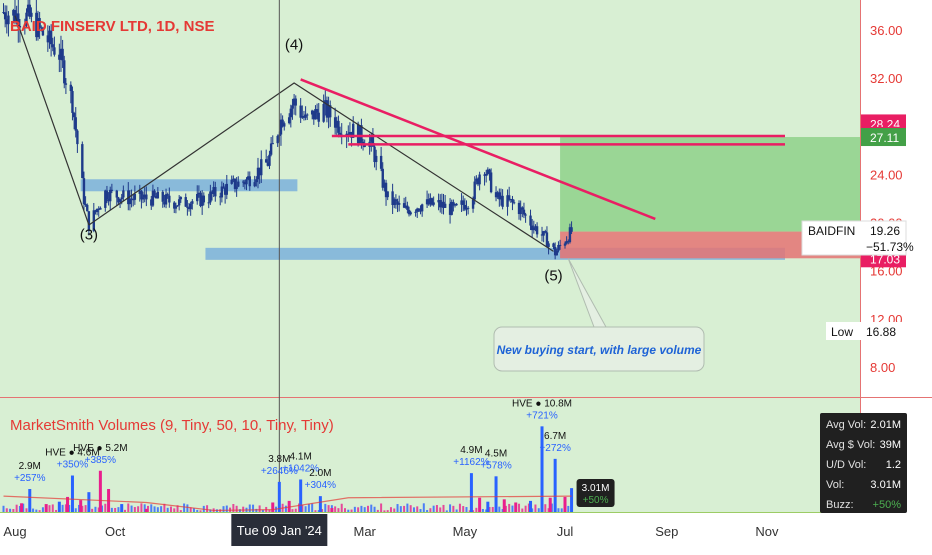 Image resolution: width=932 pixels, height=555 pixels. What do you see at coordinates (478, 149) in the screenshot?
I see `trend-line` at bounding box center [478, 149].